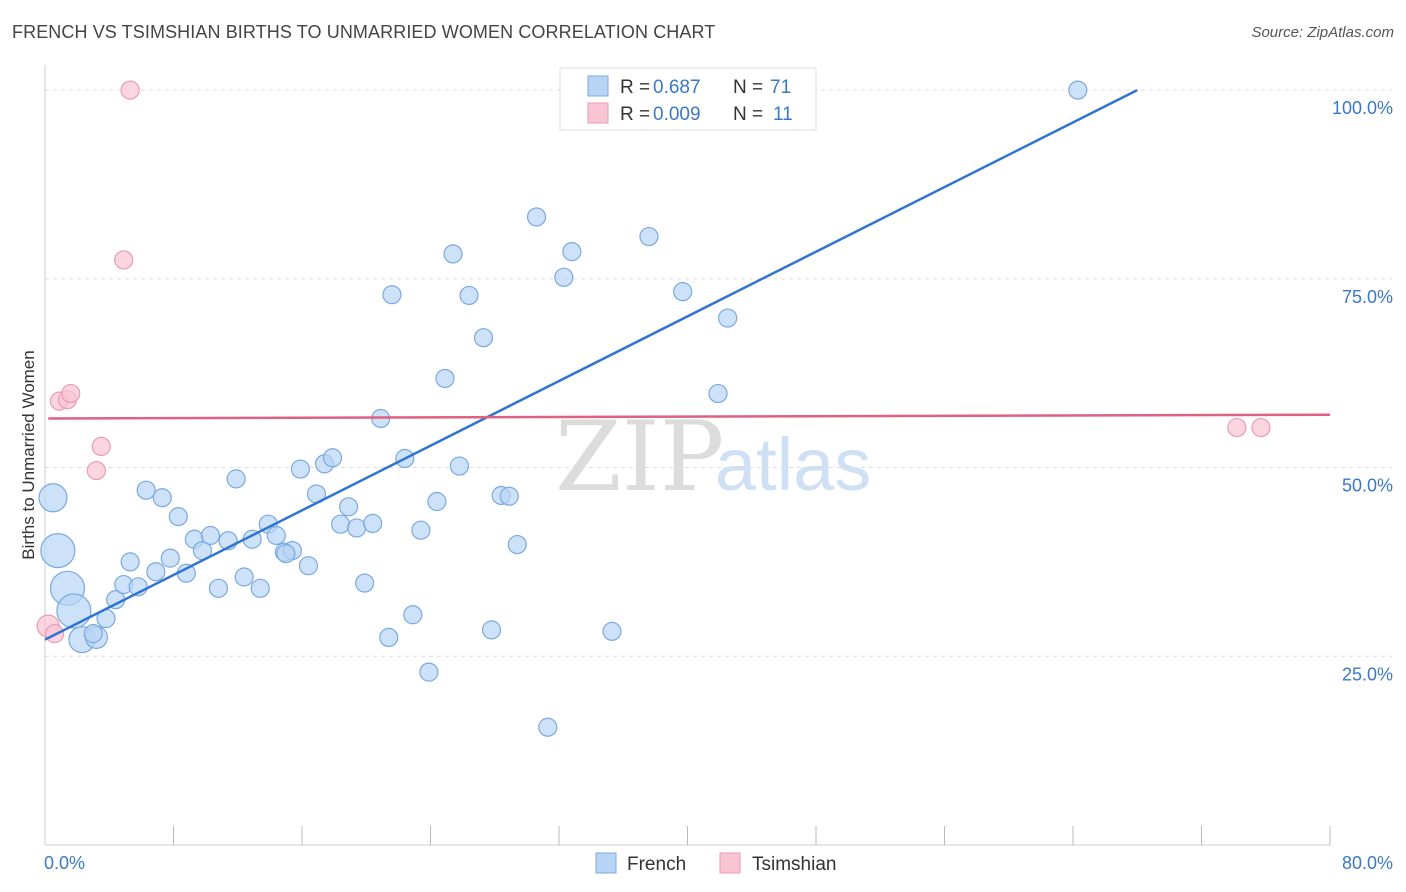 The height and width of the screenshot is (892, 1406). I want to click on x-tick-label: 0.0%, so click(64, 863).